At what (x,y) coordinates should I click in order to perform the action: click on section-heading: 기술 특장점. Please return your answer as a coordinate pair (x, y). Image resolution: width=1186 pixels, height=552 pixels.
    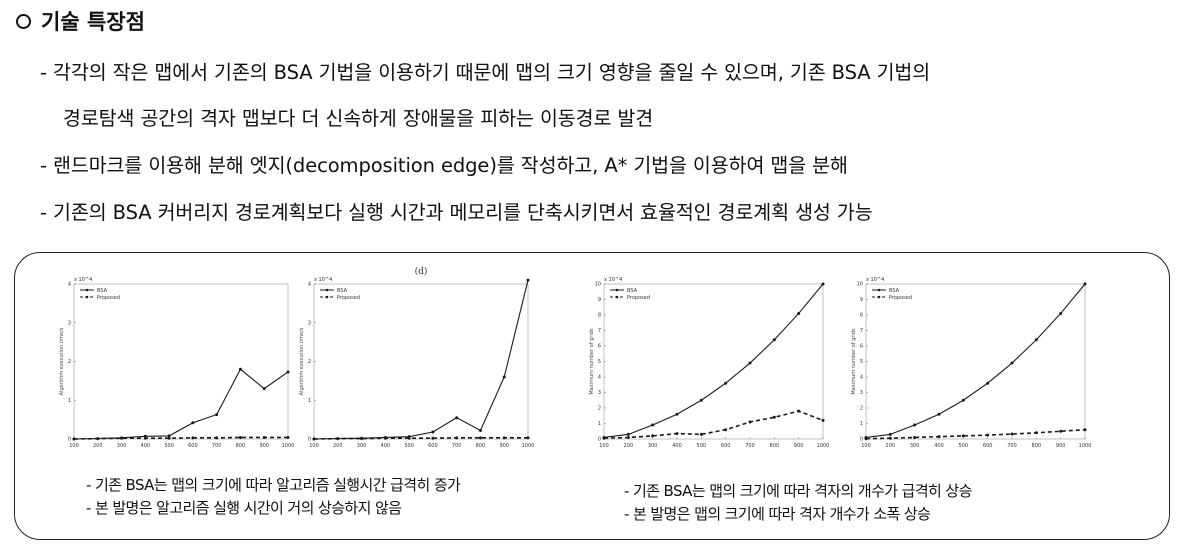
    Looking at the image, I should click on (80, 21).